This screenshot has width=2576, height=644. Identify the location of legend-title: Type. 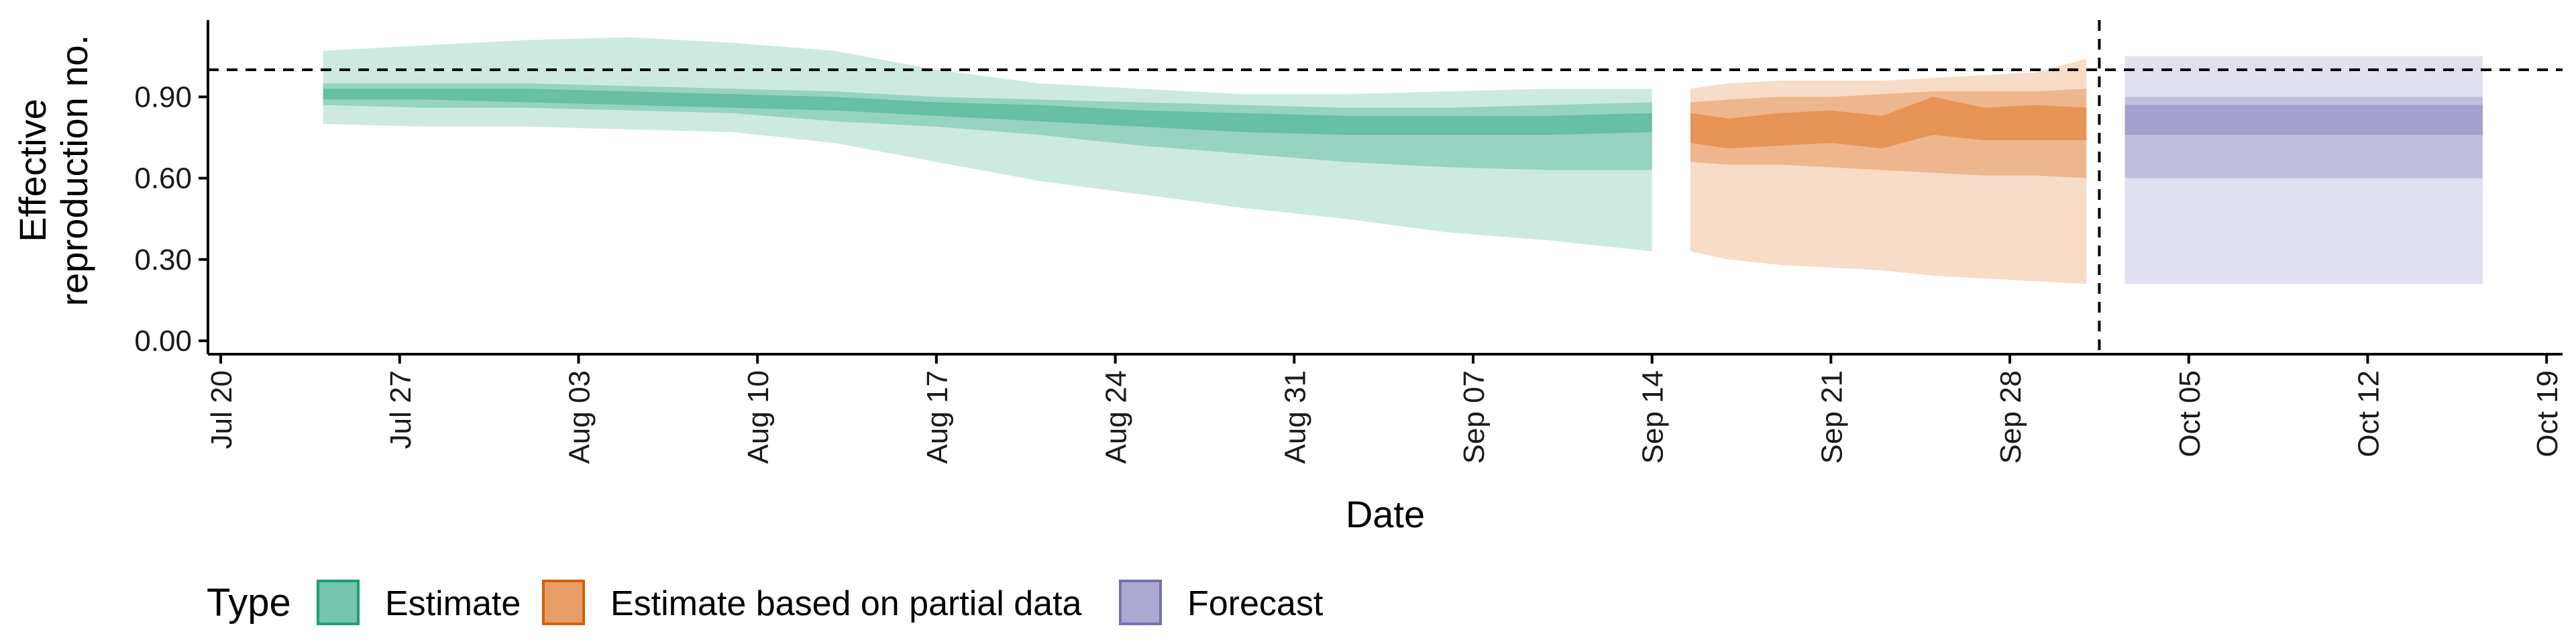
(249, 603).